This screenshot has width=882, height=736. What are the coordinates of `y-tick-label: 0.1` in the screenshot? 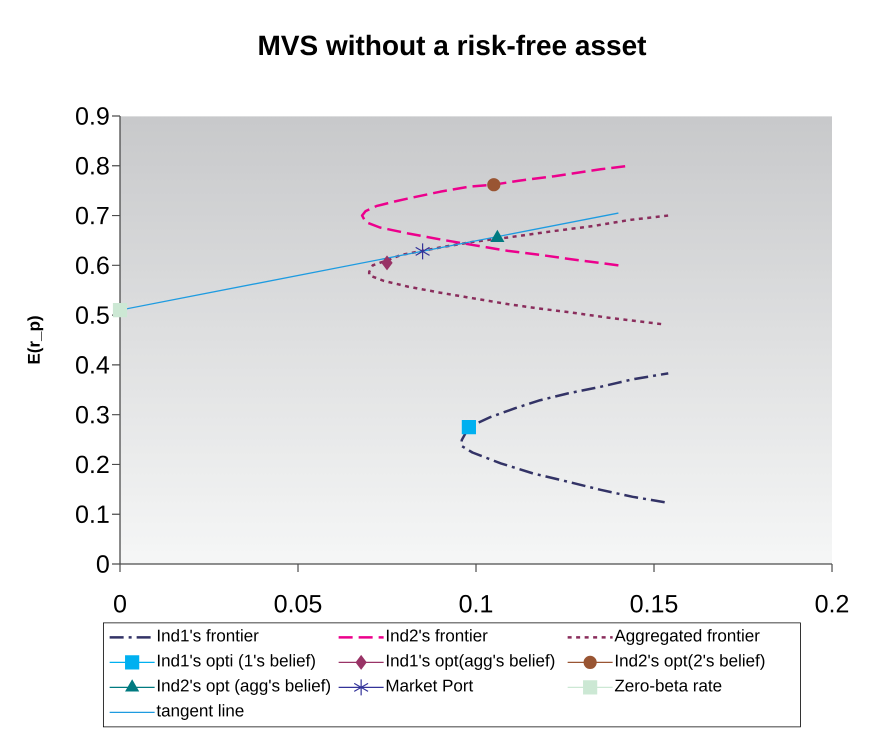 It's located at (92, 514).